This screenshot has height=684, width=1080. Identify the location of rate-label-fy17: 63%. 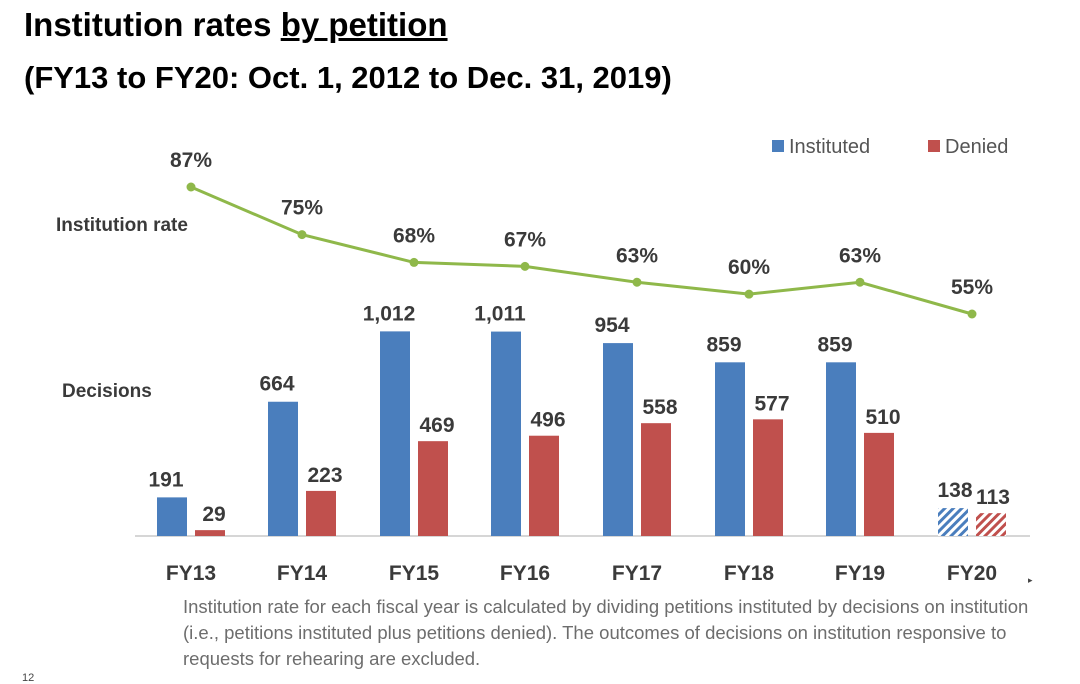
(637, 255).